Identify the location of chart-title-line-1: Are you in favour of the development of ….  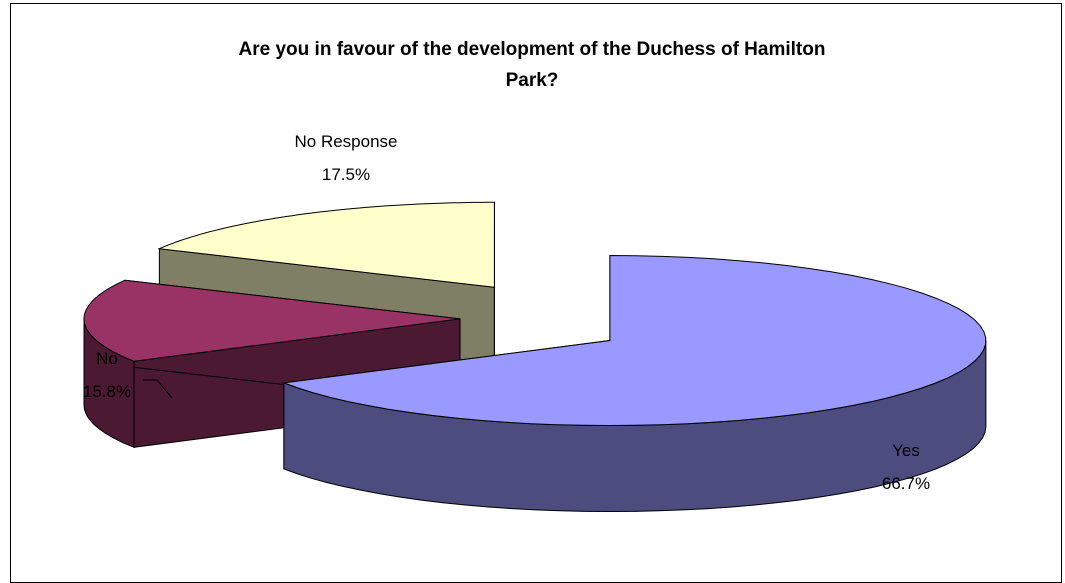
(532, 49).